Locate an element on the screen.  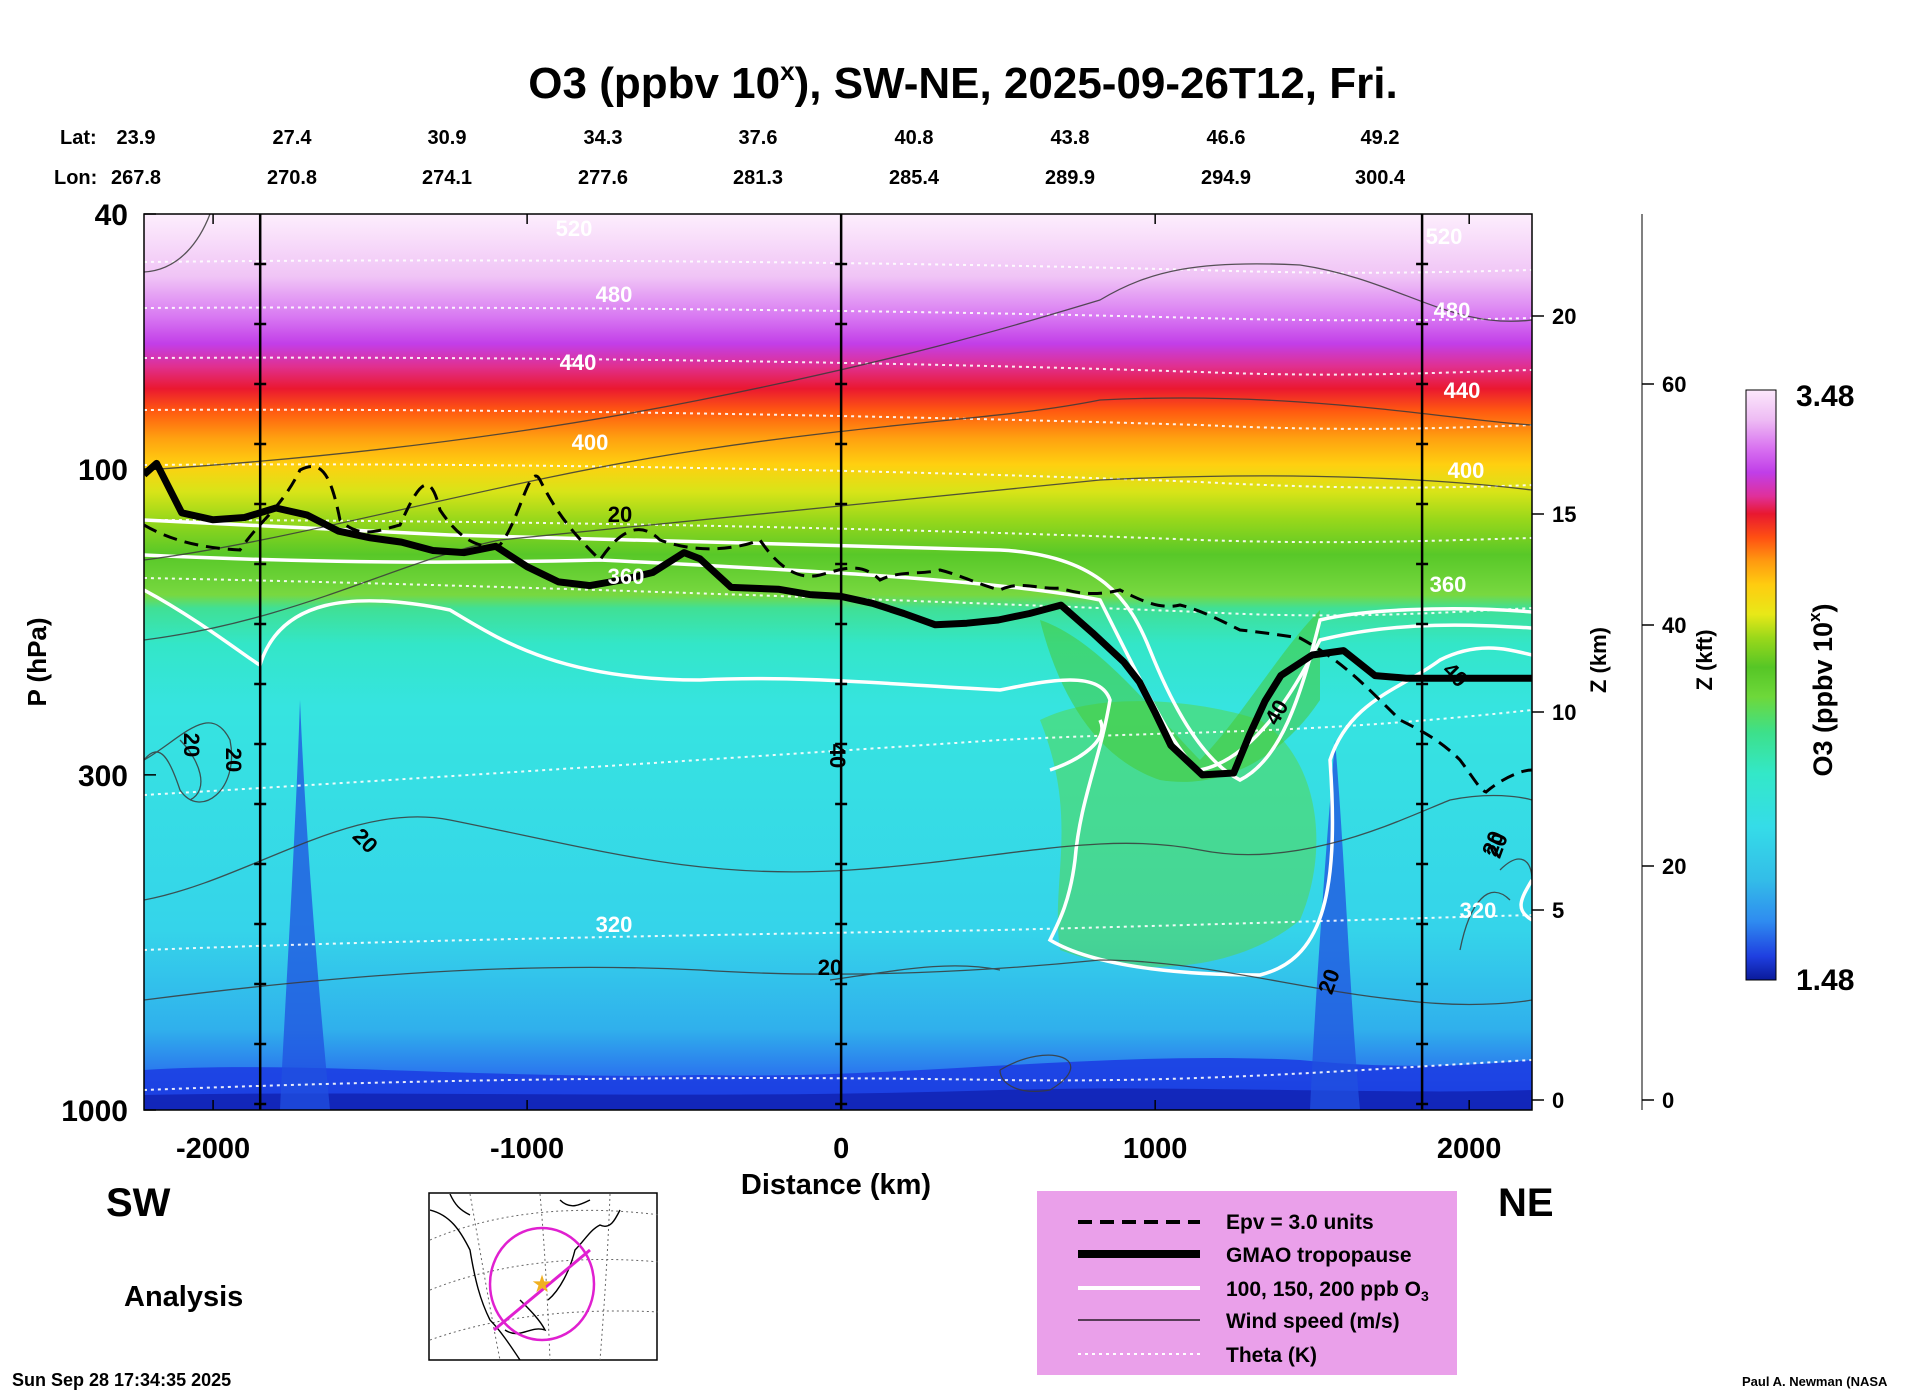
green-midtrop-blob is located at coordinates (1178, 834).